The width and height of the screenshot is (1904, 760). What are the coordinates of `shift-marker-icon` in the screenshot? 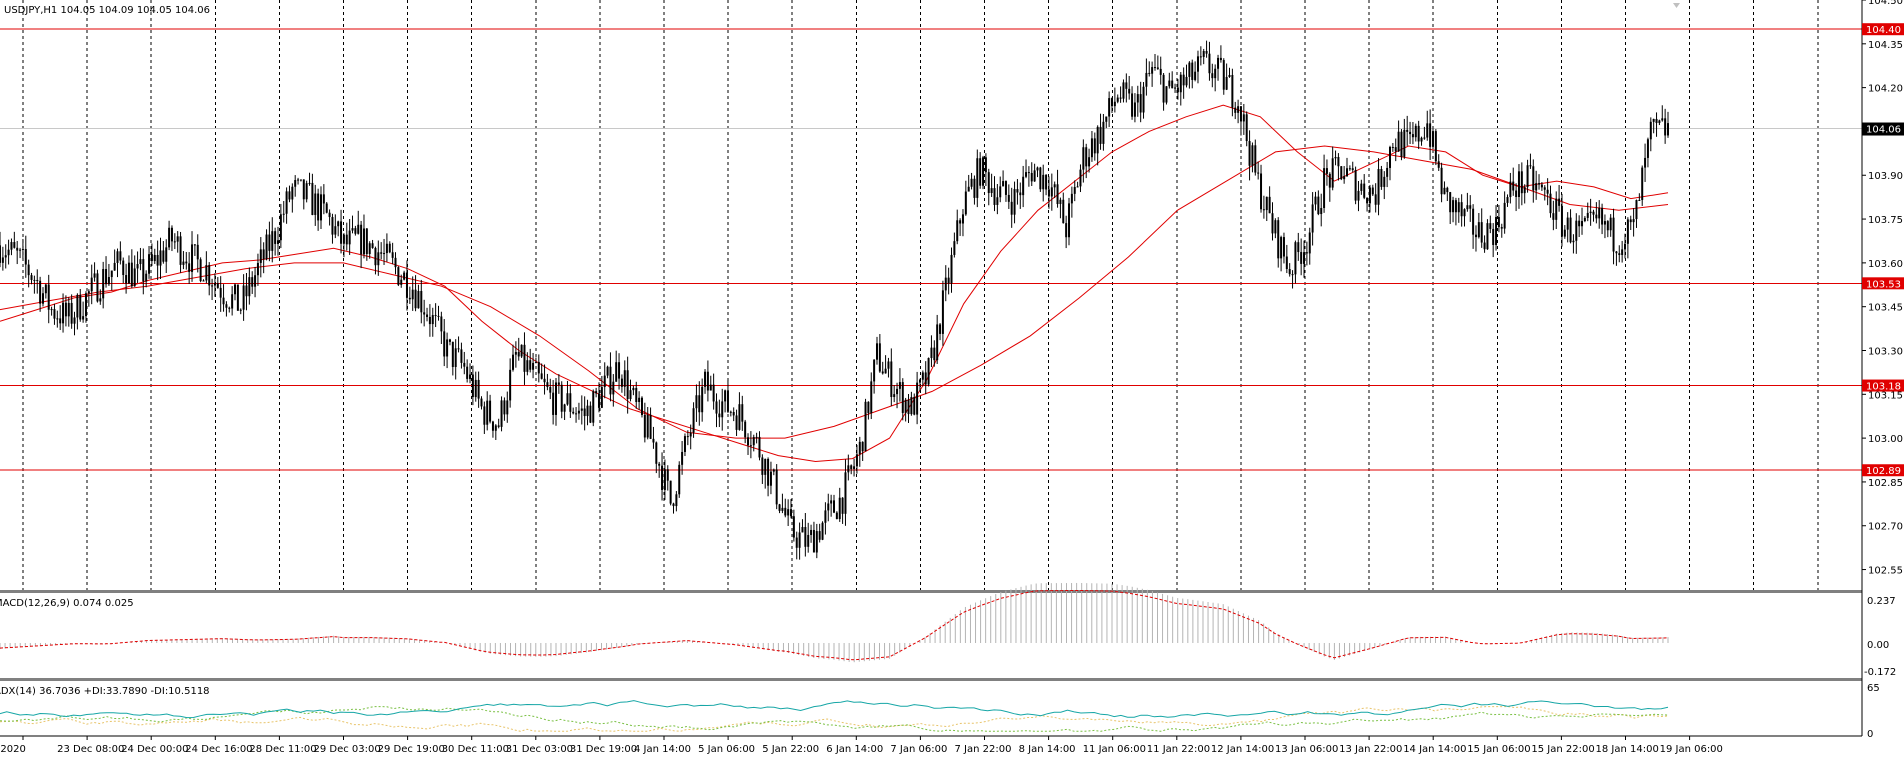 It's located at (1676, 5).